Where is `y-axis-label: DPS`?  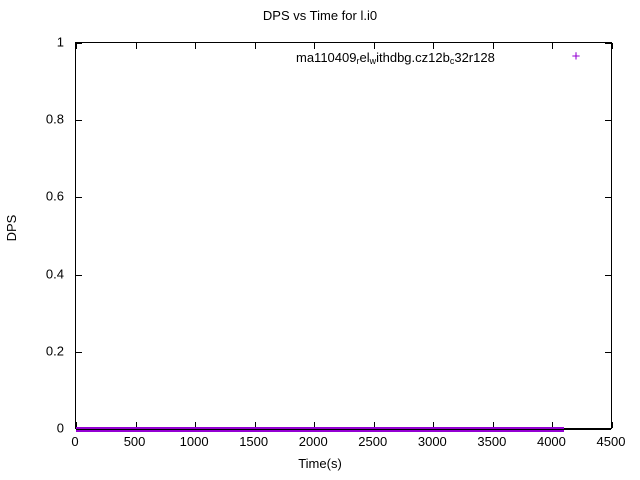
y-axis-label: DPS is located at coordinates (11, 228).